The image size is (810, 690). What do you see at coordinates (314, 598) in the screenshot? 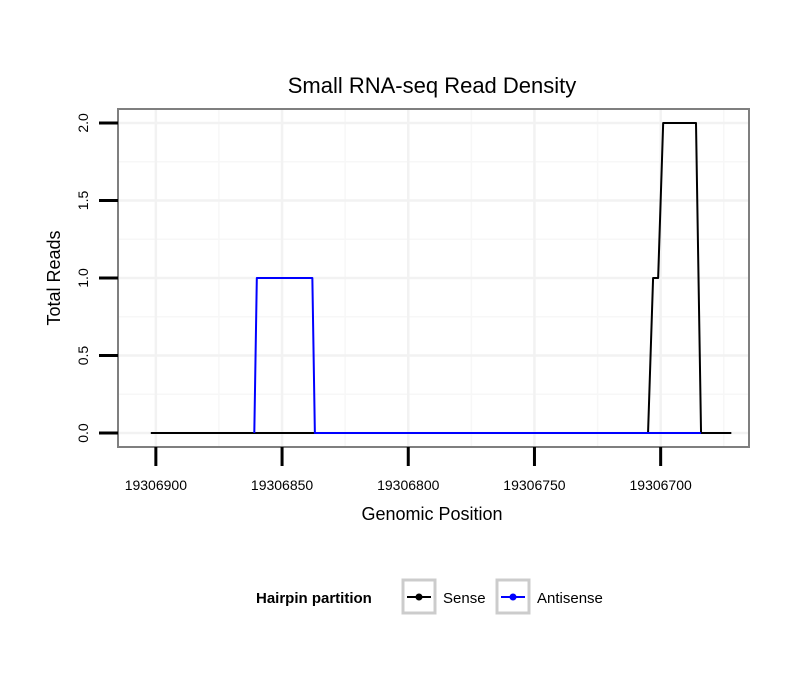
I see `legend-title: Hairpin partition` at bounding box center [314, 598].